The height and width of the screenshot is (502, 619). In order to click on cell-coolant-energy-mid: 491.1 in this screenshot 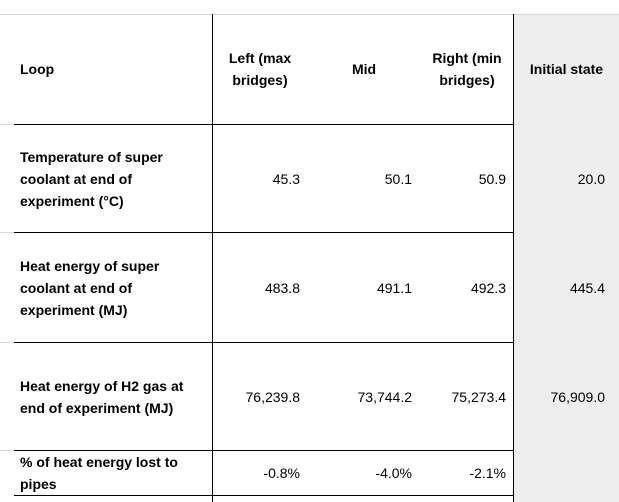, I will do `click(394, 287)`.